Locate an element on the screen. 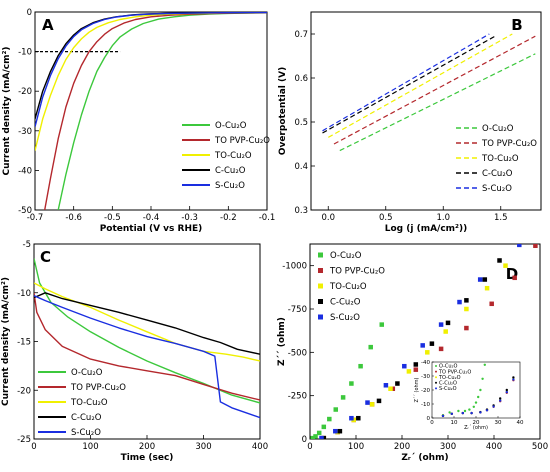 Image resolution: width=550 pixels, height=472 pixels. line-to-cu2o is located at coordinates (420, 85).